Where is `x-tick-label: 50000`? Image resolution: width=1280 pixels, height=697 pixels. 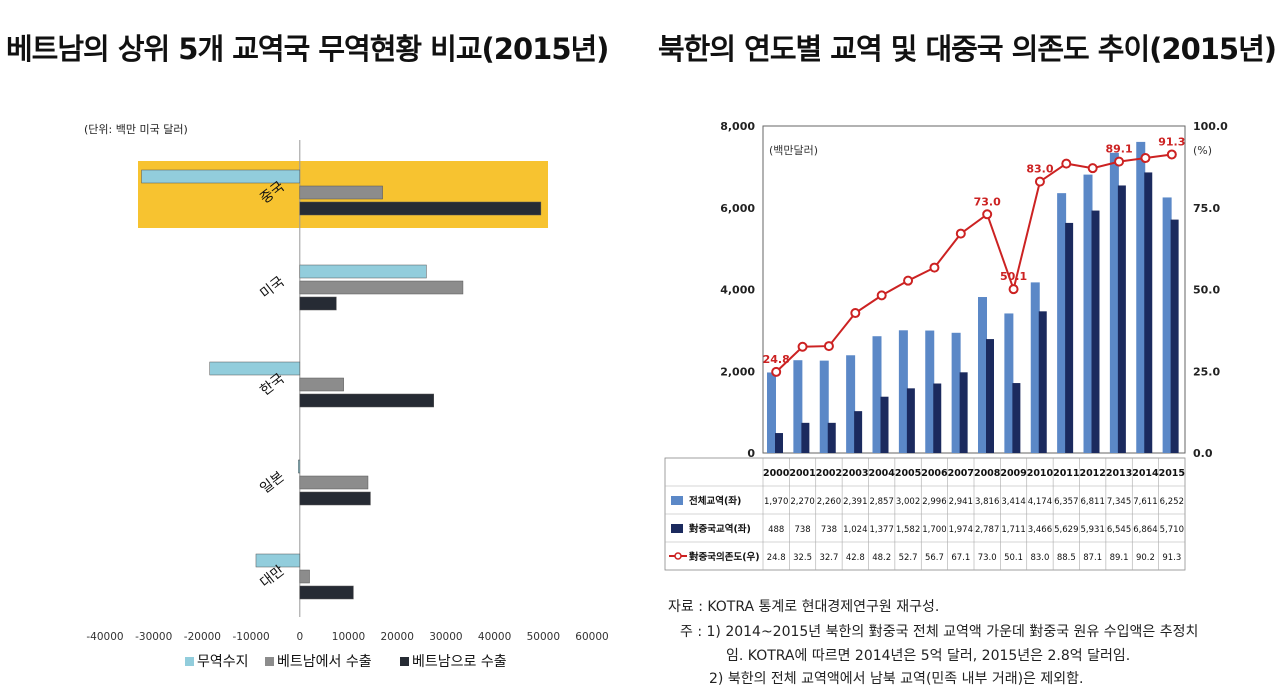 x-tick-label: 50000 is located at coordinates (543, 637).